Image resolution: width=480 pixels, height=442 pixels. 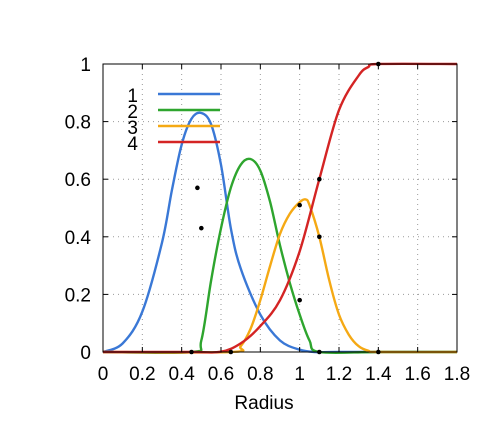 I want to click on y-tick-label: 0.4, so click(x=78, y=238).